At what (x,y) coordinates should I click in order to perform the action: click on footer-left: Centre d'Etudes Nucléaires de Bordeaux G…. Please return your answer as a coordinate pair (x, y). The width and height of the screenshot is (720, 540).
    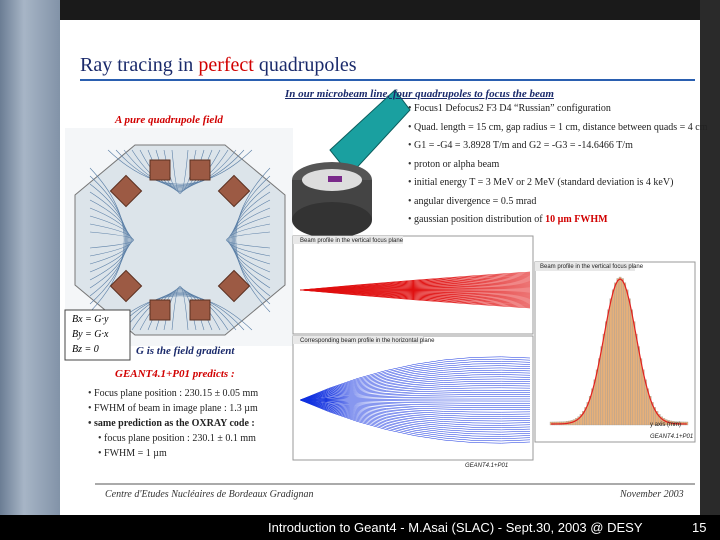
    Looking at the image, I should click on (209, 494).